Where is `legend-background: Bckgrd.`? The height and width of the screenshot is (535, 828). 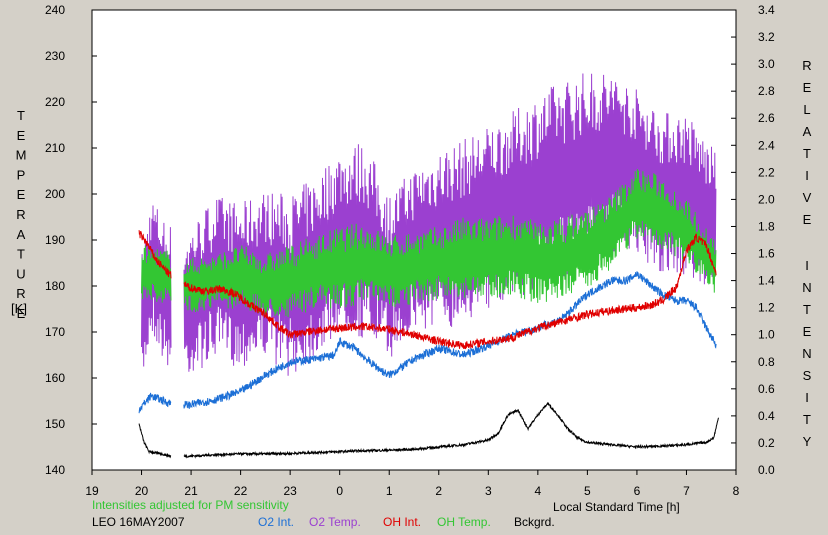
legend-background: Bckgrd. is located at coordinates (534, 522).